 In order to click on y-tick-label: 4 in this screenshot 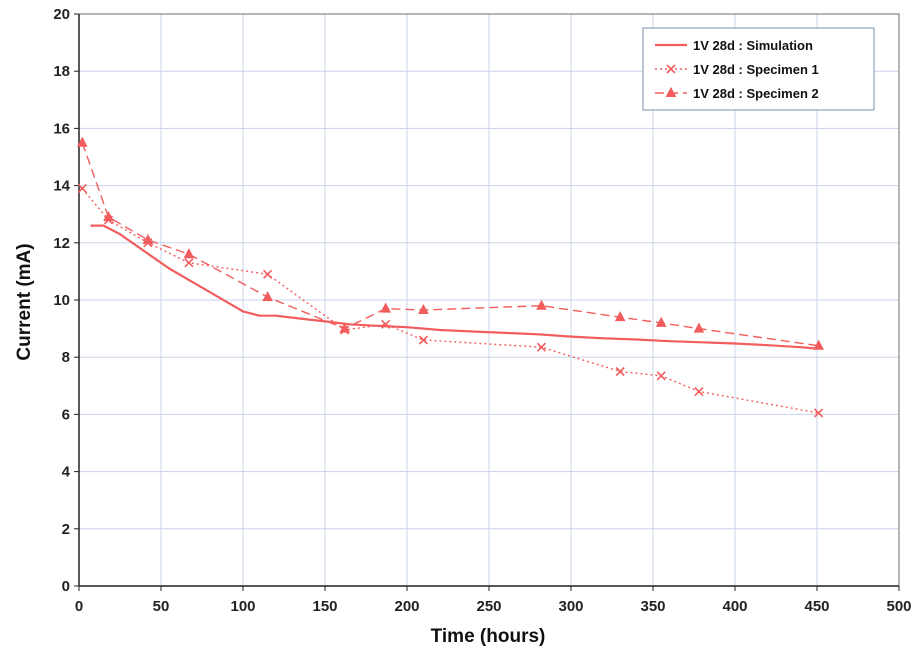, I will do `click(66, 472)`.